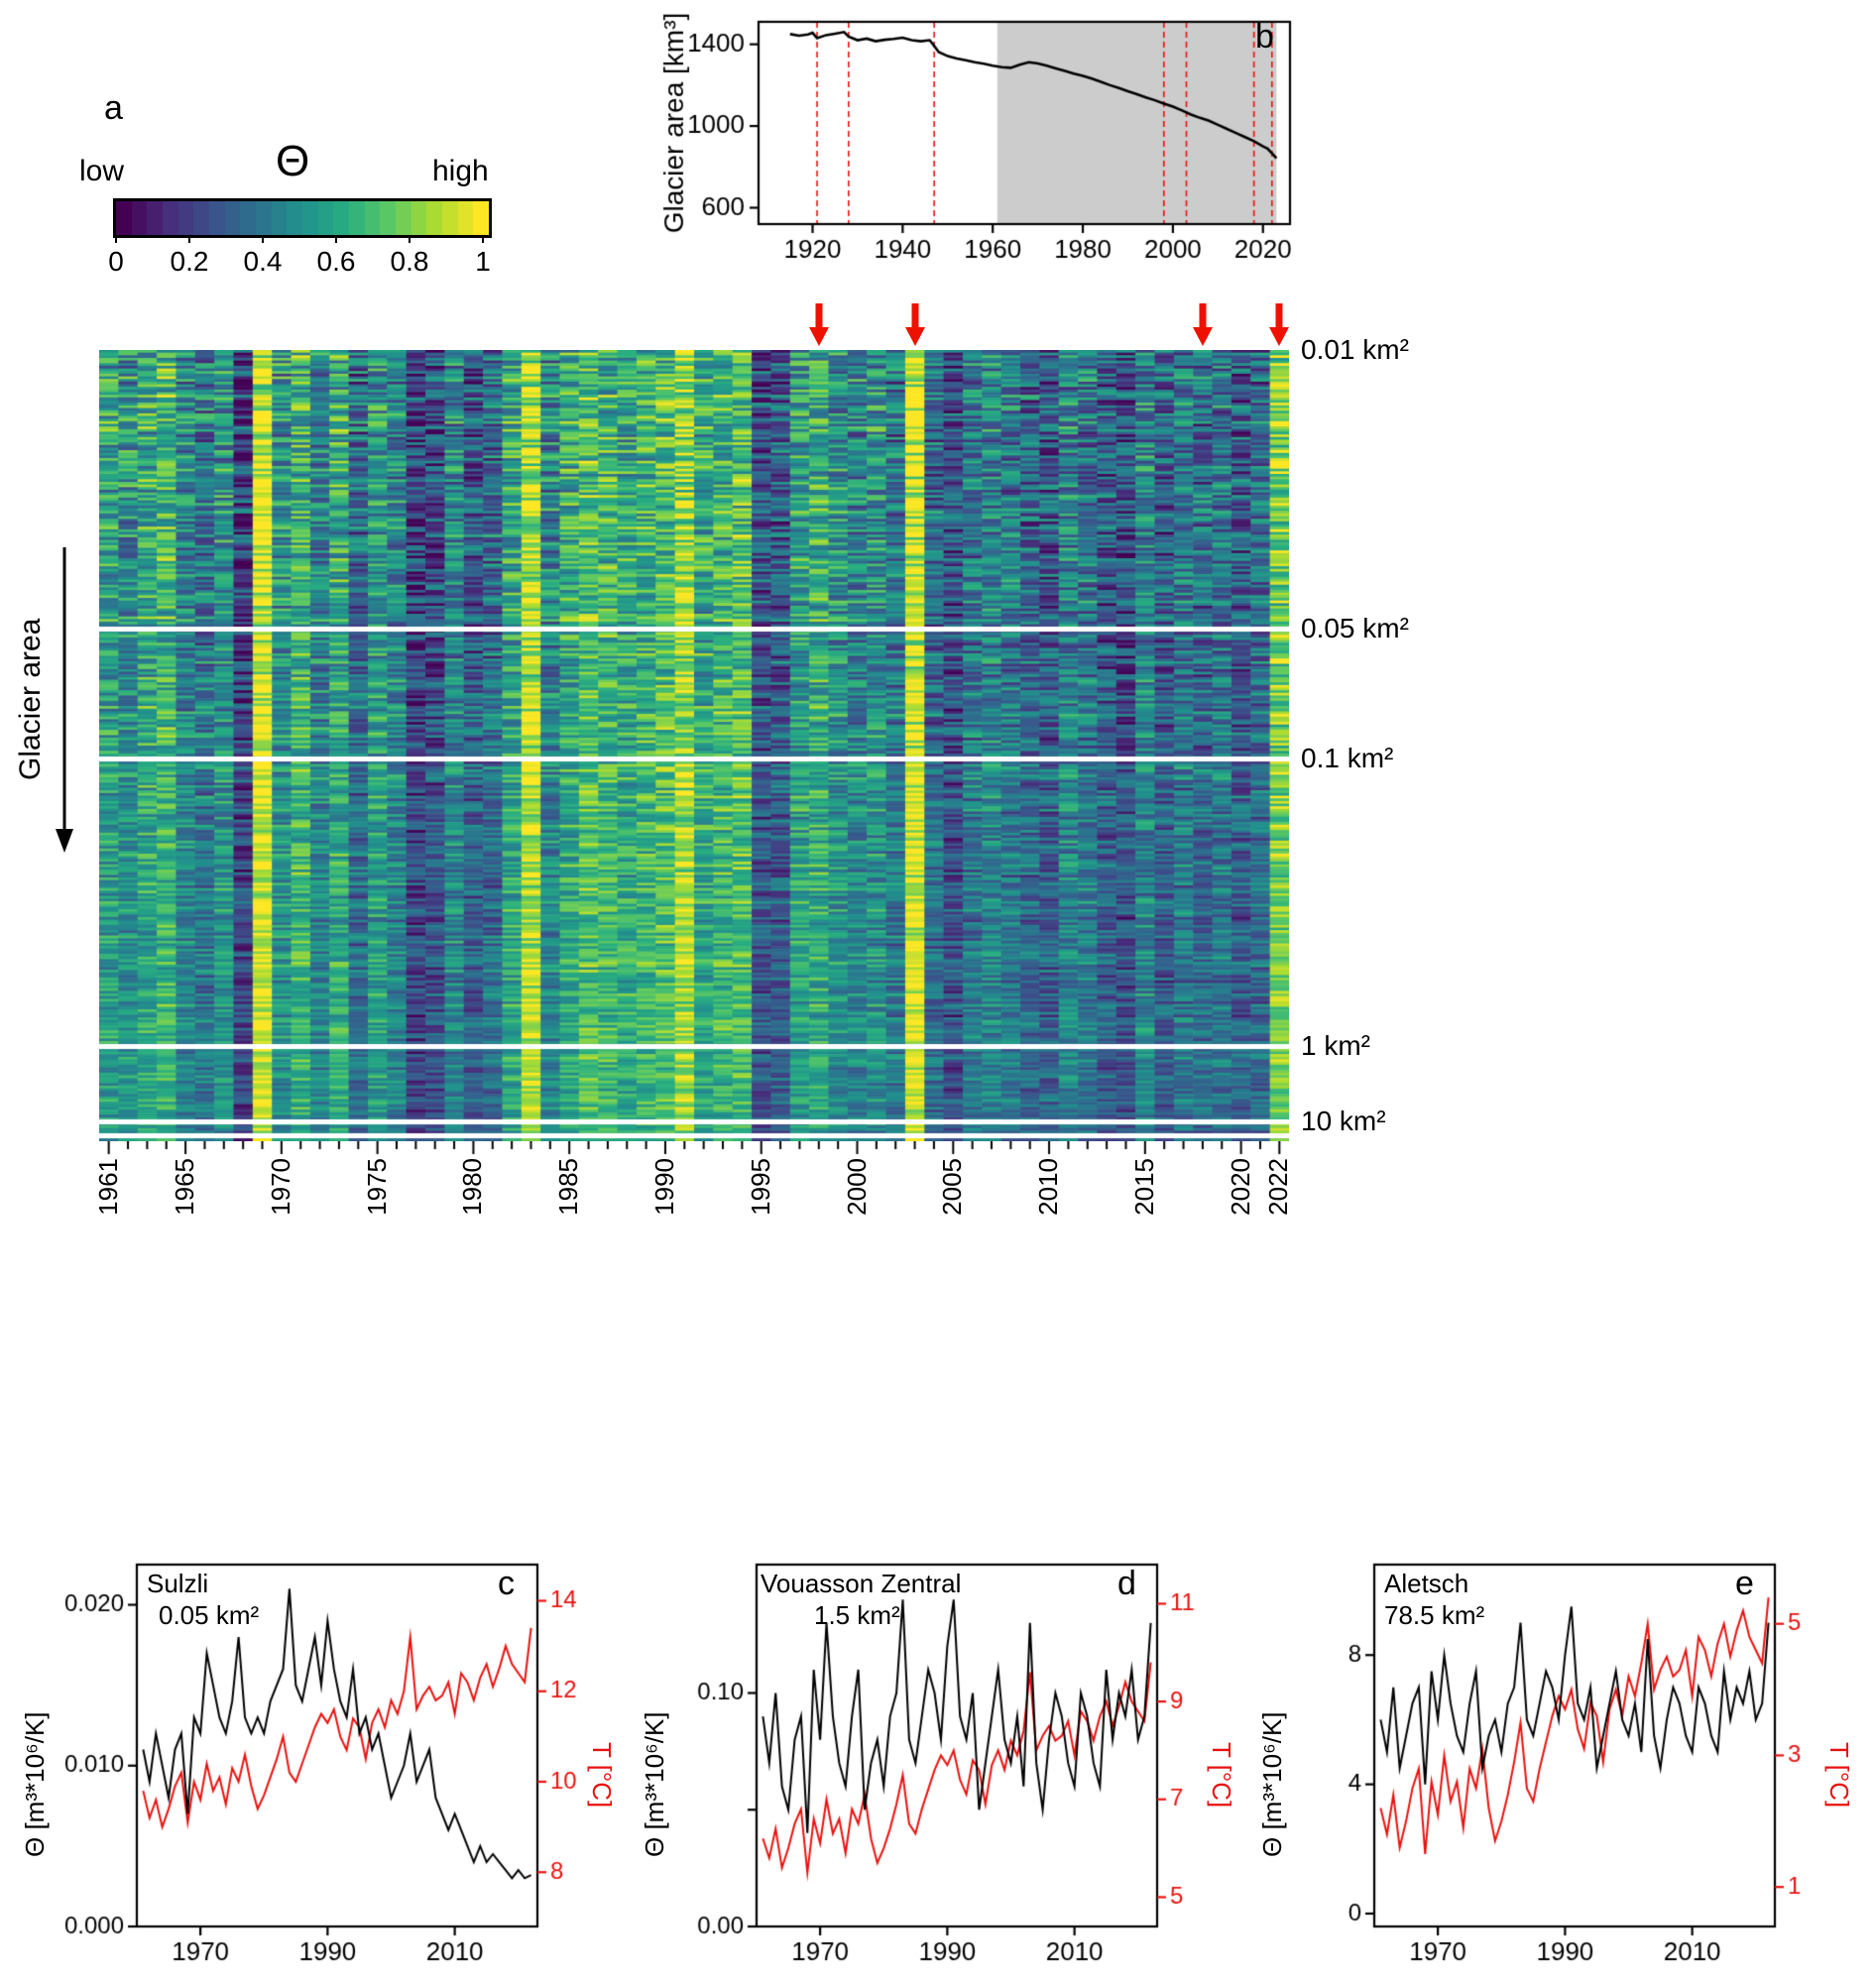 The image size is (1876, 1984). I want to click on heatmap-xtick-label: 1990, so click(663, 1187).